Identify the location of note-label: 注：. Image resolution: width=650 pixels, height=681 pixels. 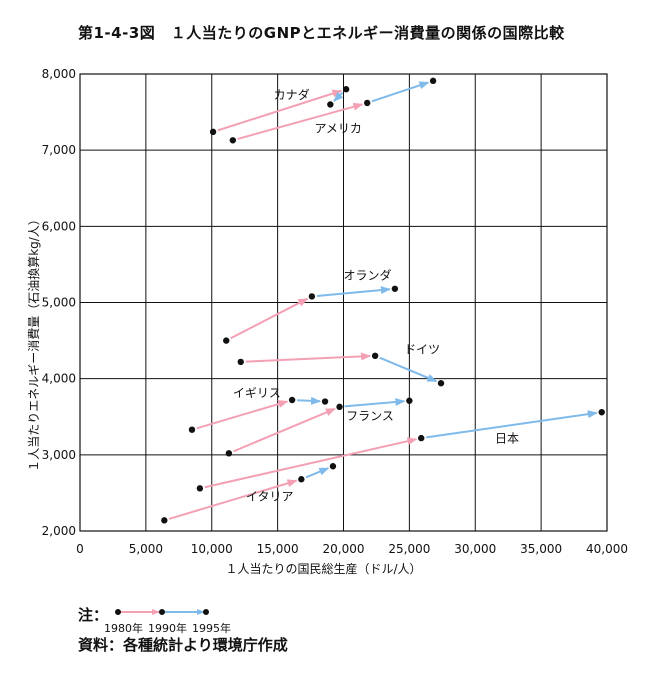
(93, 615).